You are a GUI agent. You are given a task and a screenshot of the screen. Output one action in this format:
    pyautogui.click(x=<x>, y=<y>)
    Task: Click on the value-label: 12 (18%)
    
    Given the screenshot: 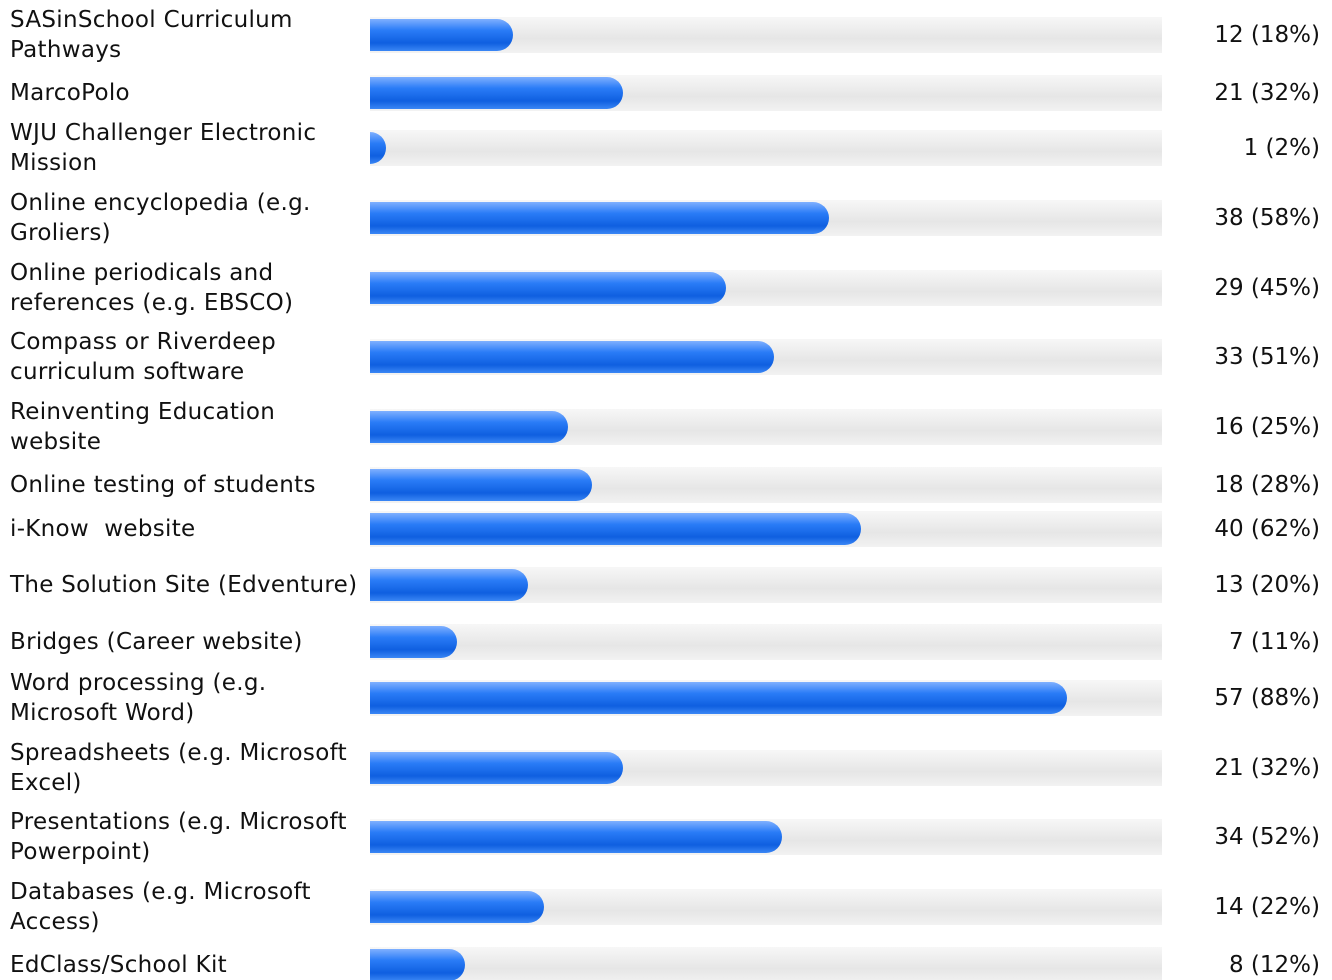 What is the action you would take?
    pyautogui.click(x=1267, y=35)
    